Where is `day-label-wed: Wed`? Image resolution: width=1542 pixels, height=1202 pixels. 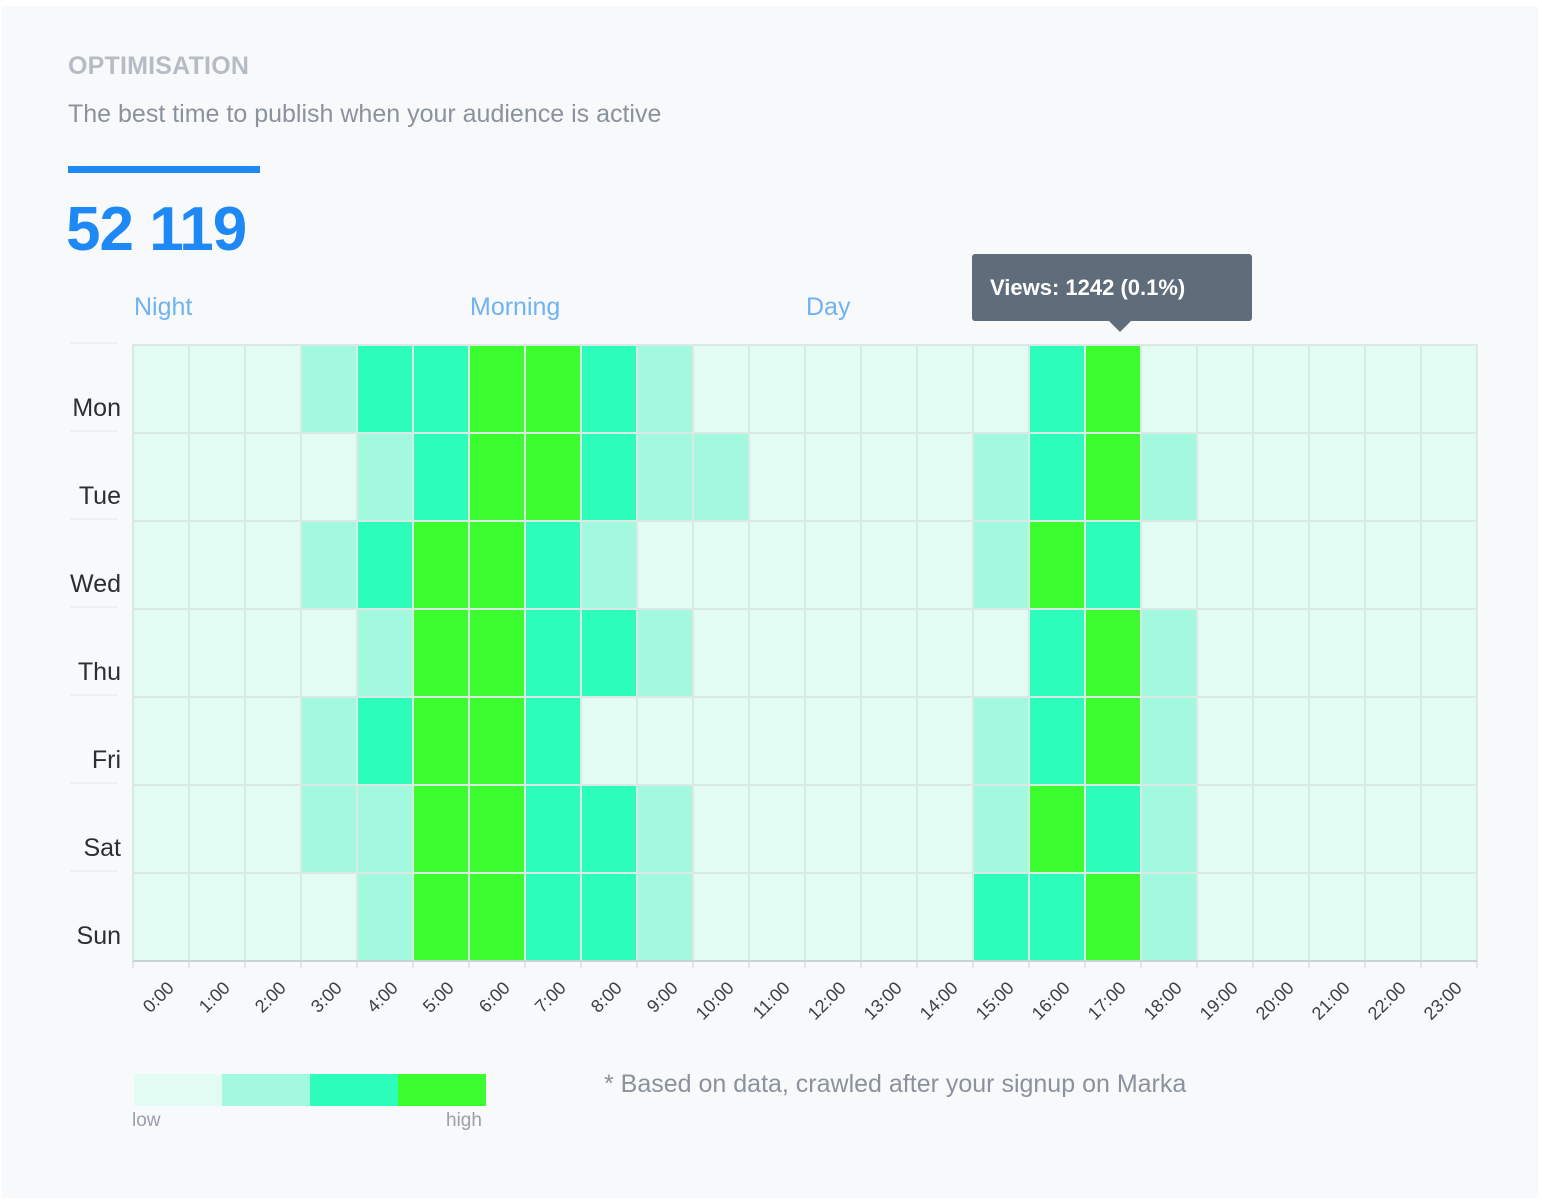 day-label-wed: Wed is located at coordinates (95, 584).